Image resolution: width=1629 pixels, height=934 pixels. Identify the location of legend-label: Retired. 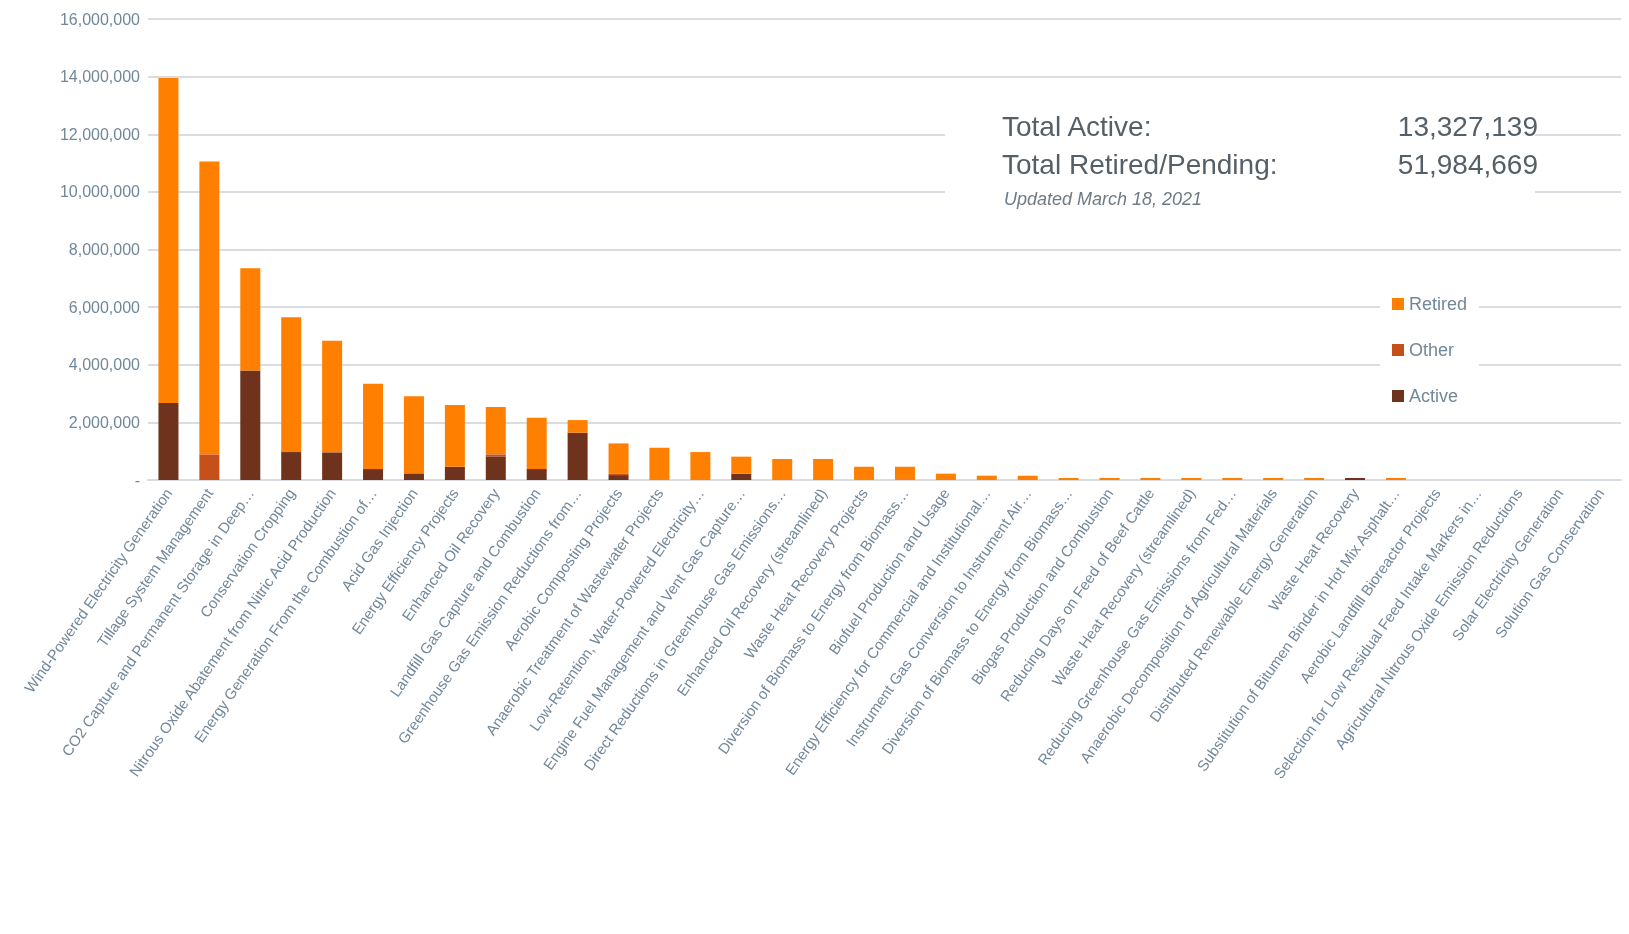
(1438, 304).